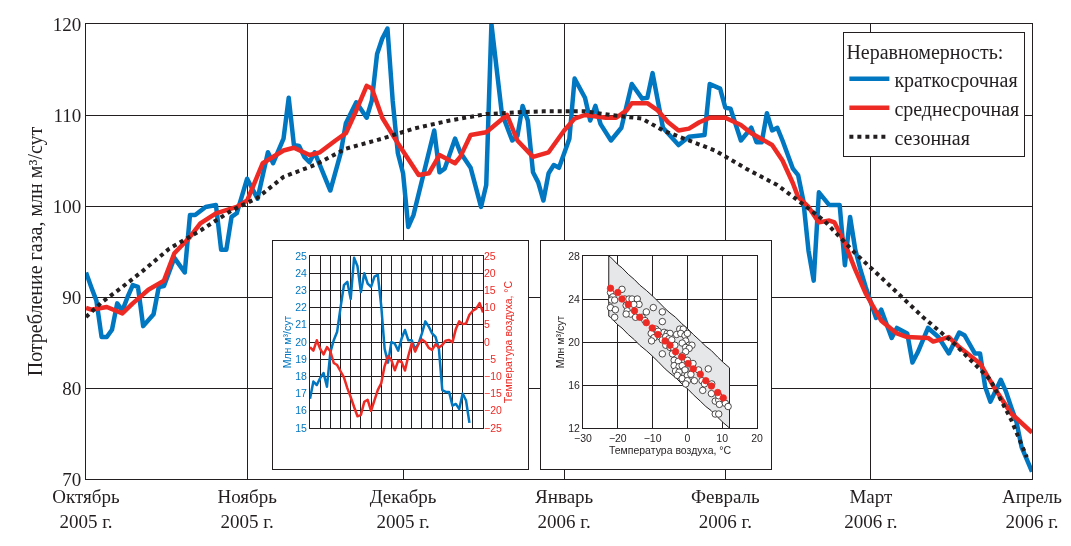  What do you see at coordinates (670, 449) in the screenshot?
I see `x-axis-title: Температура воздуха, °С` at bounding box center [670, 449].